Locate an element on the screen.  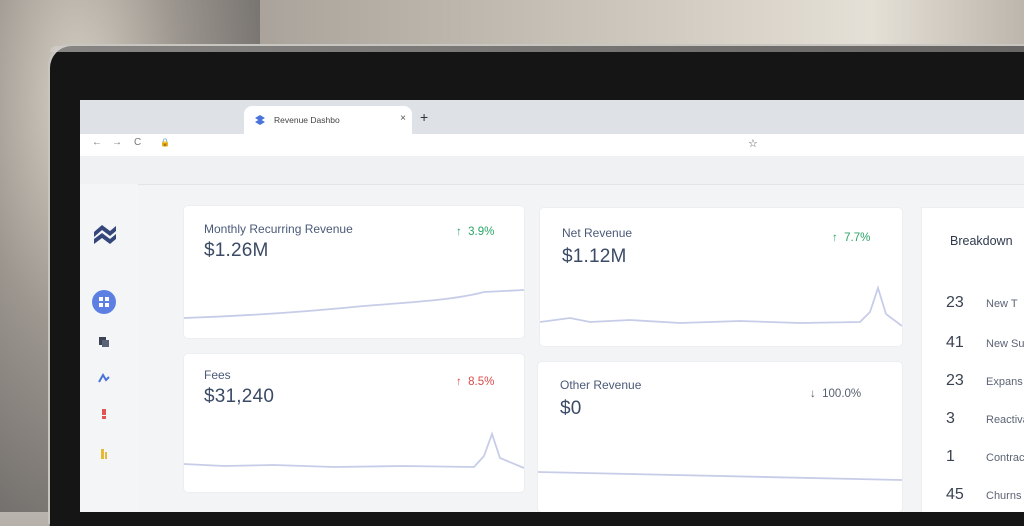
net-revenue-card-value: $1.12M is located at coordinates (594, 256).